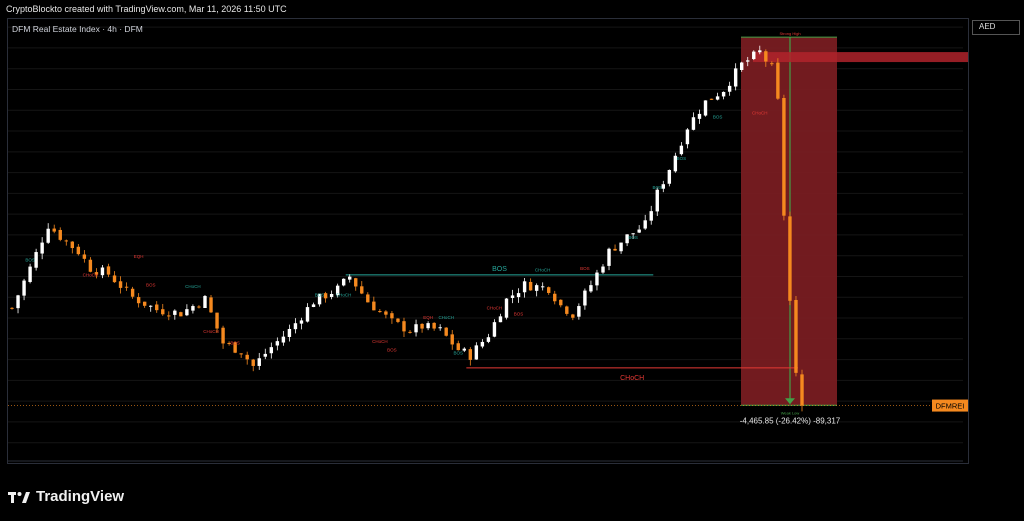 This screenshot has height=521, width=1024. I want to click on currency-selector: AED, so click(996, 27).